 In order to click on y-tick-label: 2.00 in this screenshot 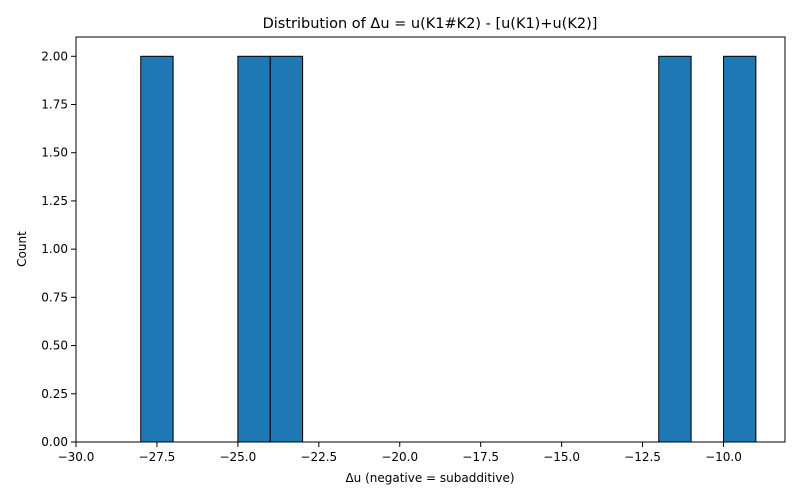, I will do `click(54, 56)`.